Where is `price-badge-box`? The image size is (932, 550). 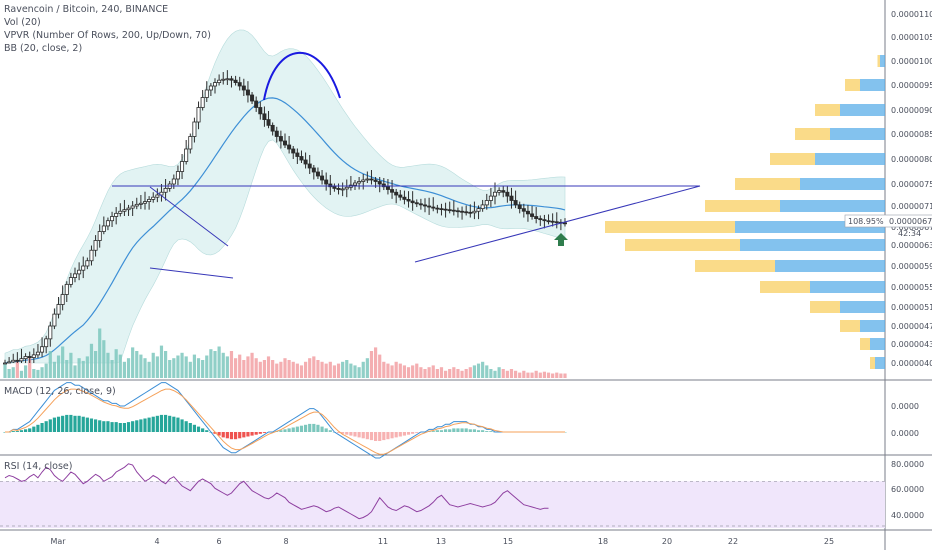
price-badge-box is located at coordinates (888, 221).